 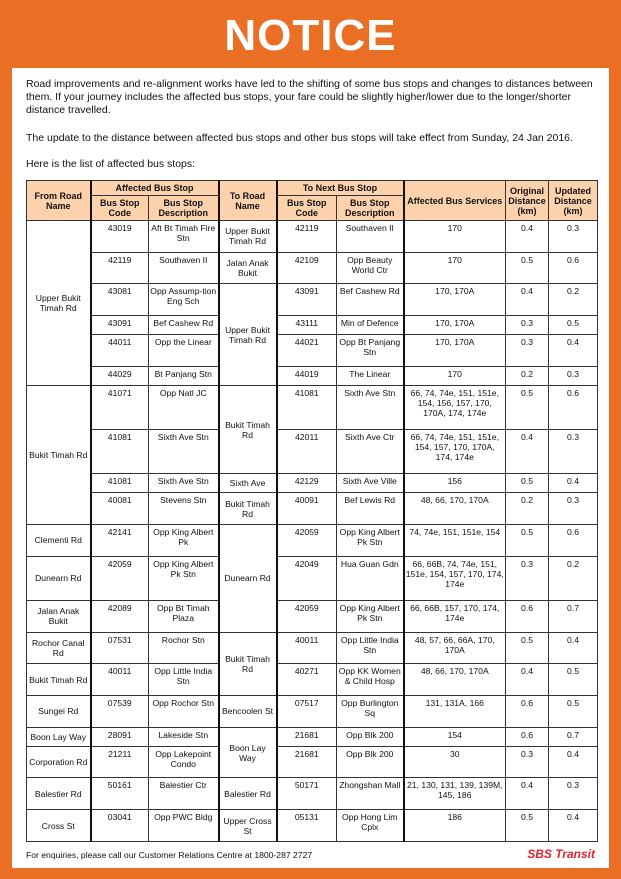 I want to click on code-cell: 42059, so click(x=119, y=578).